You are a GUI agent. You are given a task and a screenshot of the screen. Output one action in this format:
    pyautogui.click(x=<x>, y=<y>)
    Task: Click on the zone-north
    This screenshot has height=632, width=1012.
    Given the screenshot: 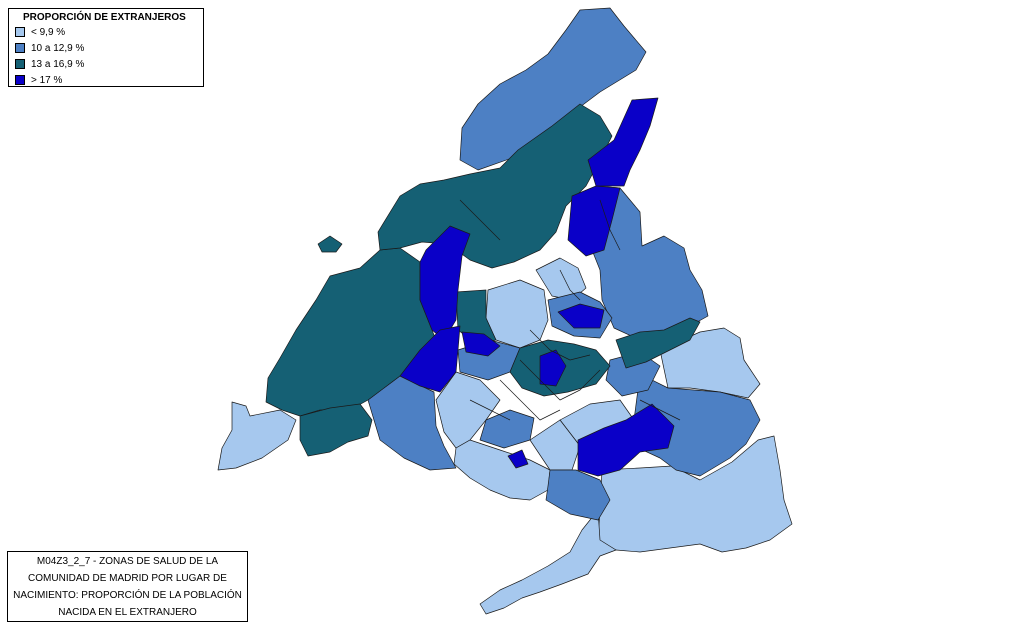 What is the action you would take?
    pyautogui.click(x=553, y=89)
    